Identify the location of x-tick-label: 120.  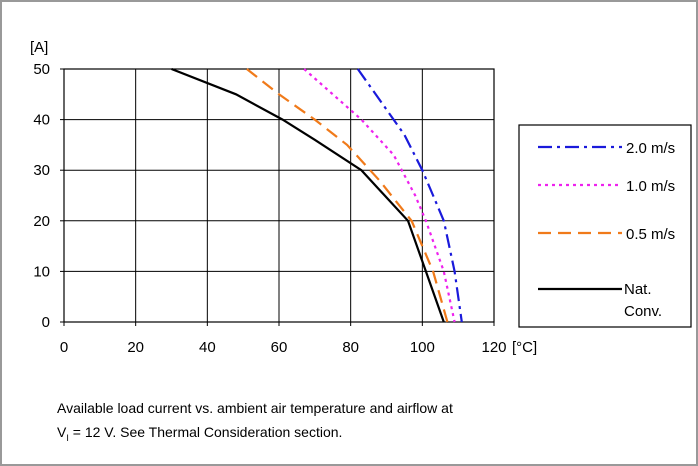
(493, 347).